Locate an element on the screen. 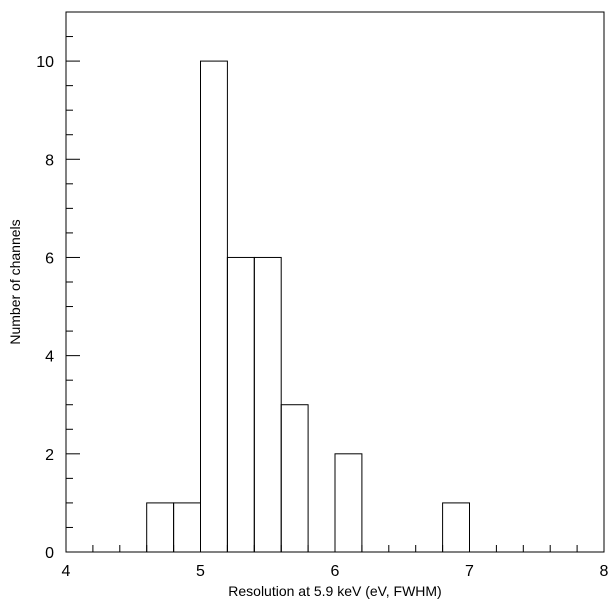 The height and width of the screenshot is (607, 613). x-tick-label: 4 is located at coordinates (66, 571).